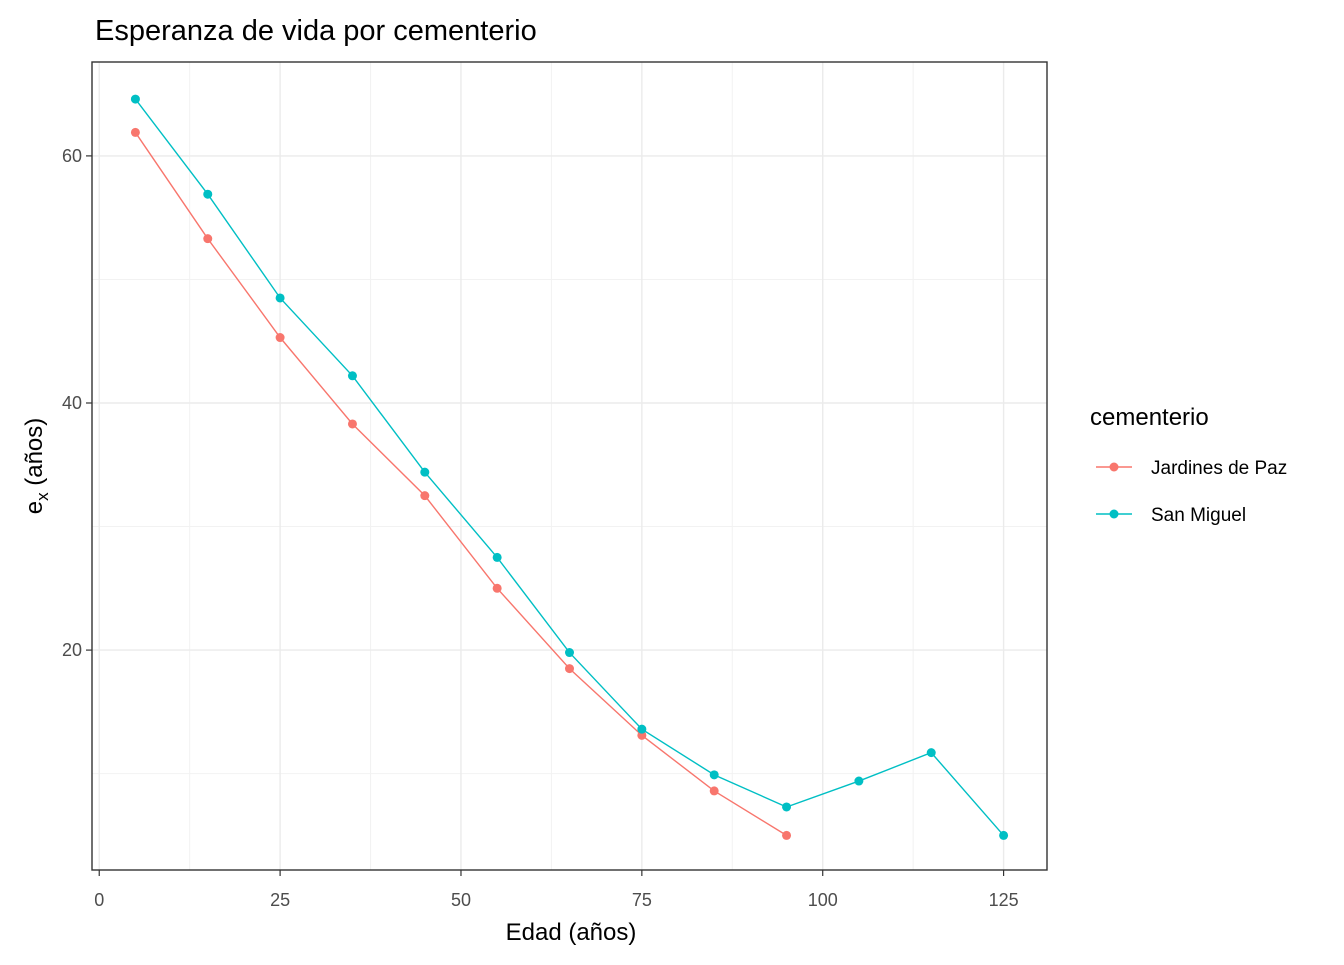  I want to click on y-tick-label: 40, so click(72, 403).